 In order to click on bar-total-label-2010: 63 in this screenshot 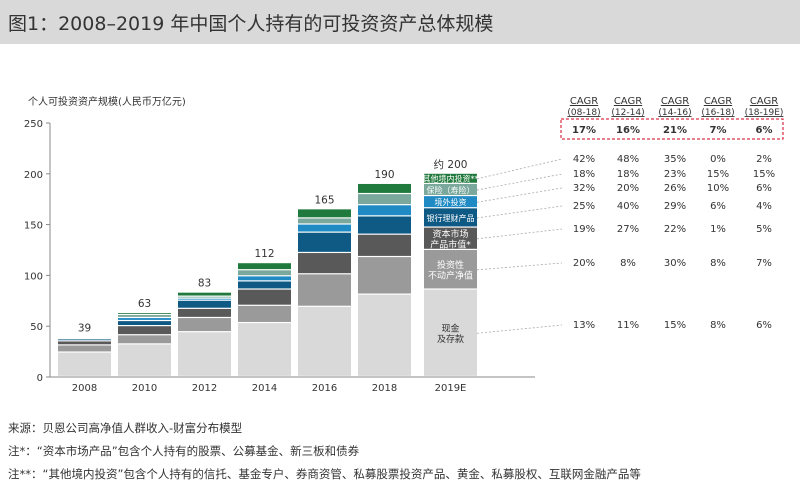, I will do `click(144, 304)`.